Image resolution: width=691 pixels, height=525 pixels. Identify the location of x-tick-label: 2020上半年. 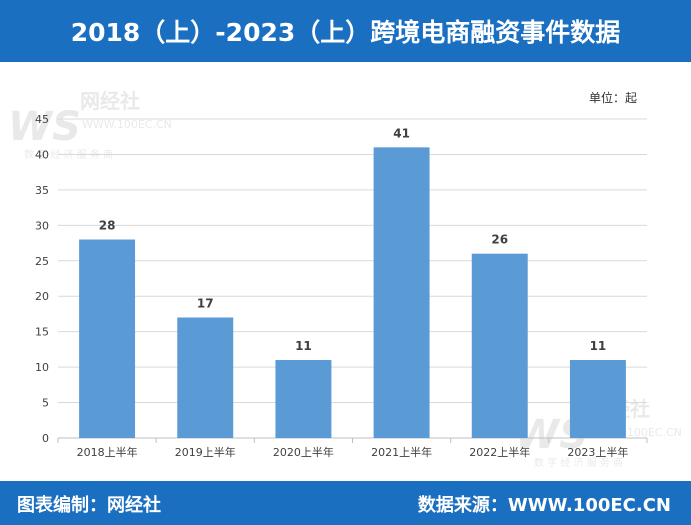
(303, 452).